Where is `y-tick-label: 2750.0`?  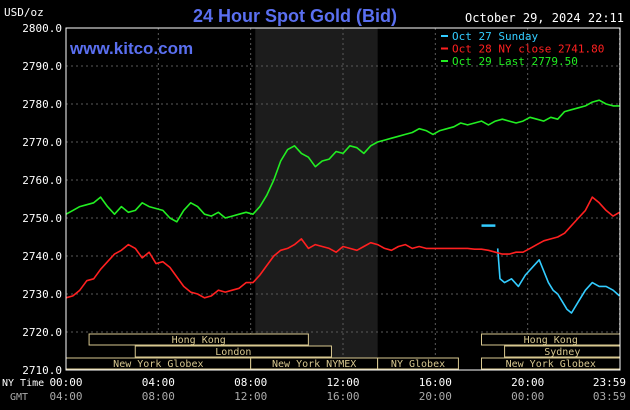
y-tick-label: 2750.0 is located at coordinates (42, 218).